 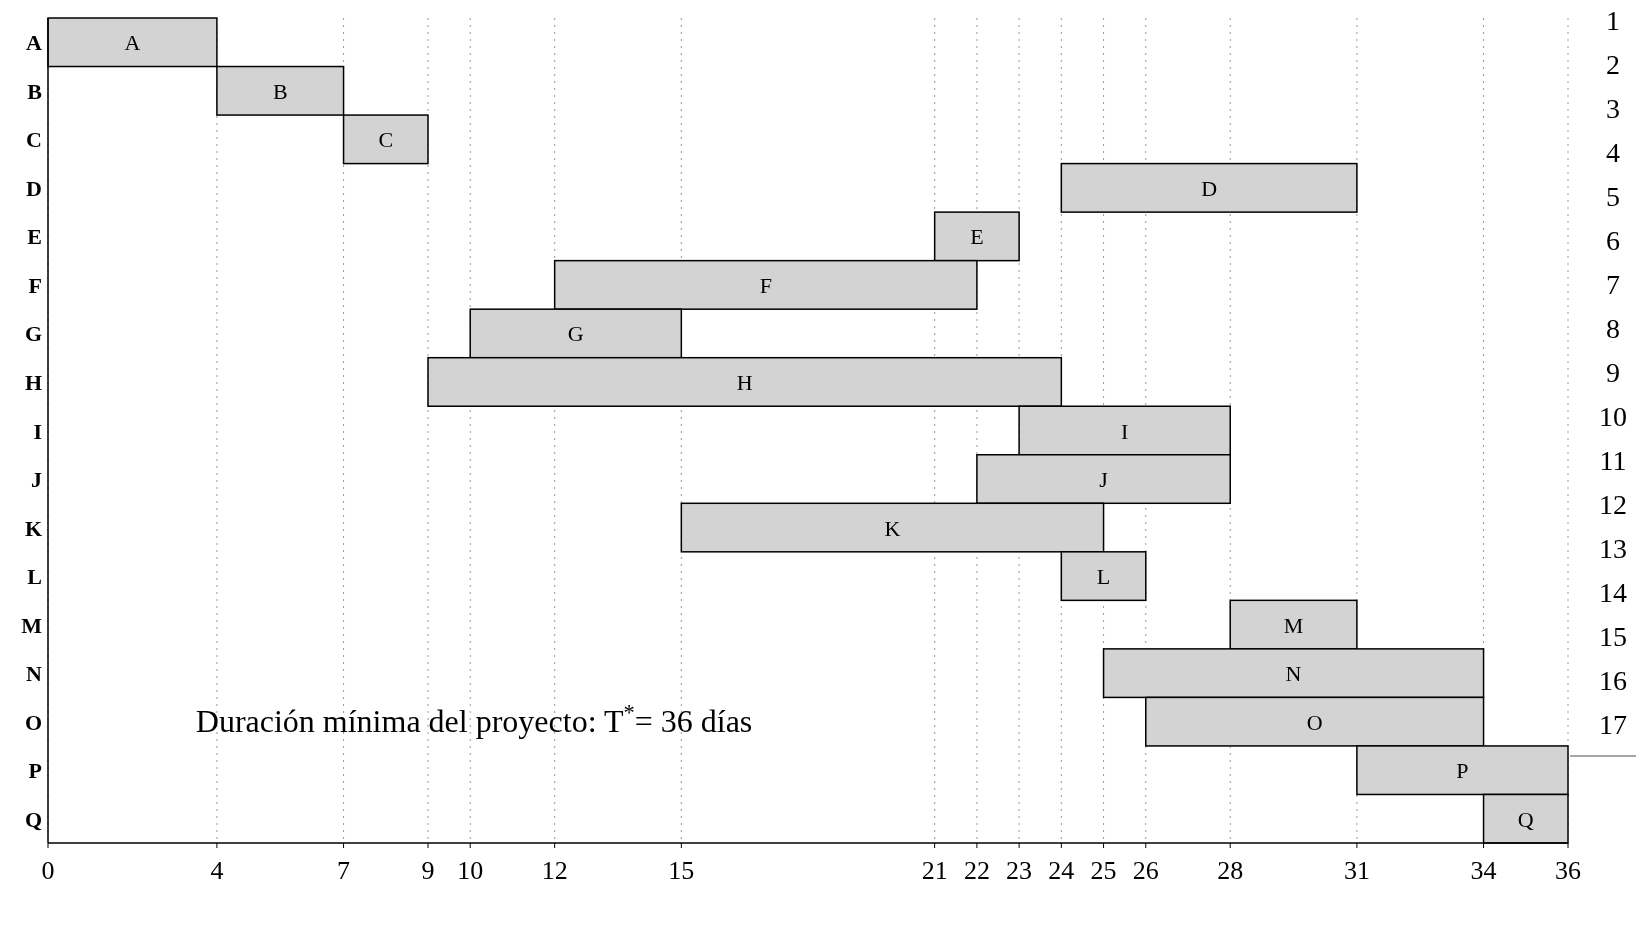 What do you see at coordinates (344, 870) in the screenshot?
I see `x-tick-label: 7` at bounding box center [344, 870].